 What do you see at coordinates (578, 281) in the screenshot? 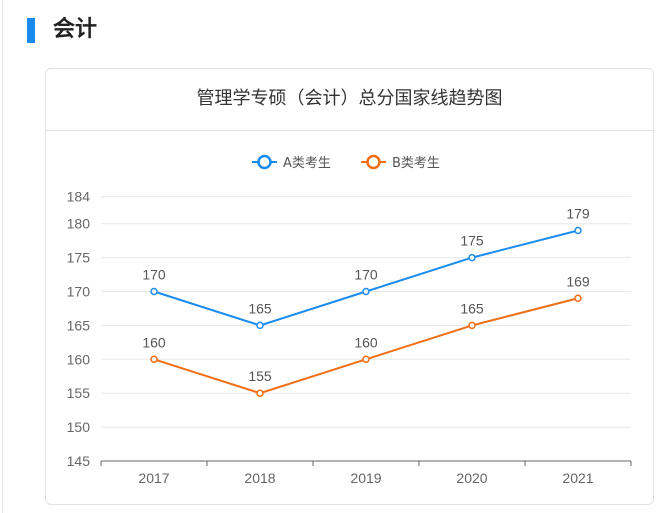
I see `data-label: 169` at bounding box center [578, 281].